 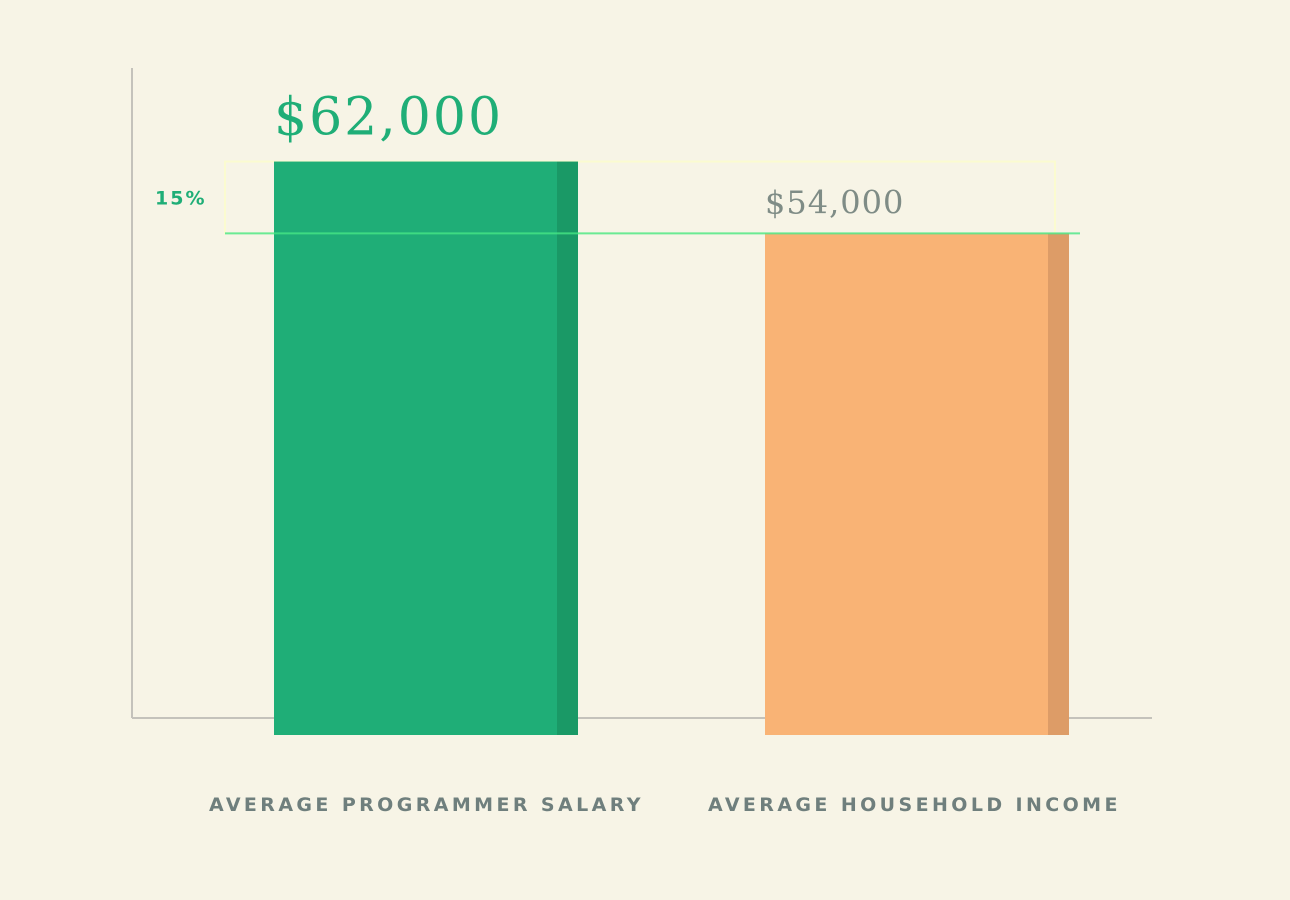 What do you see at coordinates (426, 805) in the screenshot?
I see `category-label-programmer-salary: AVERAGE PROGRAMMER SALARY` at bounding box center [426, 805].